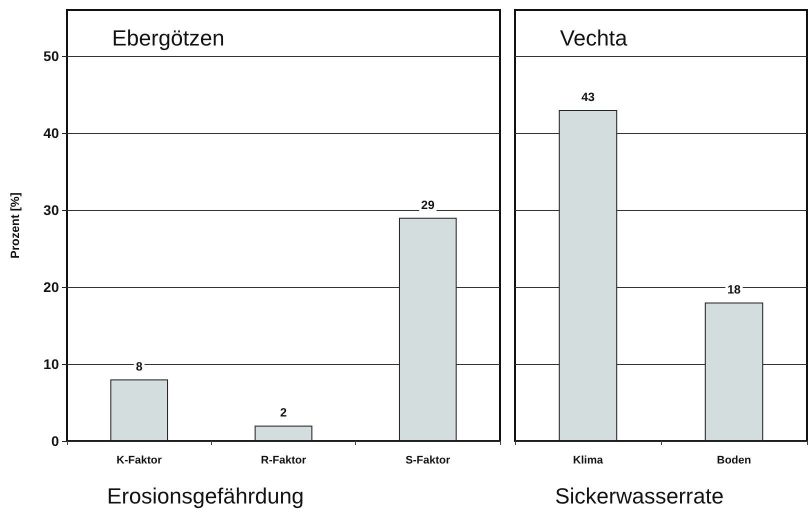  Describe the element at coordinates (139, 366) in the screenshot. I see `data-label: 8` at that location.